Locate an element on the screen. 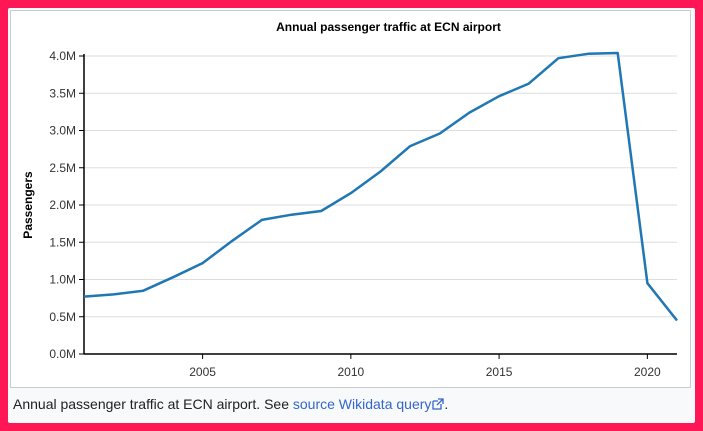 The image size is (703, 431). source-wikidata-query-link: source Wikidata query is located at coordinates (369, 404).